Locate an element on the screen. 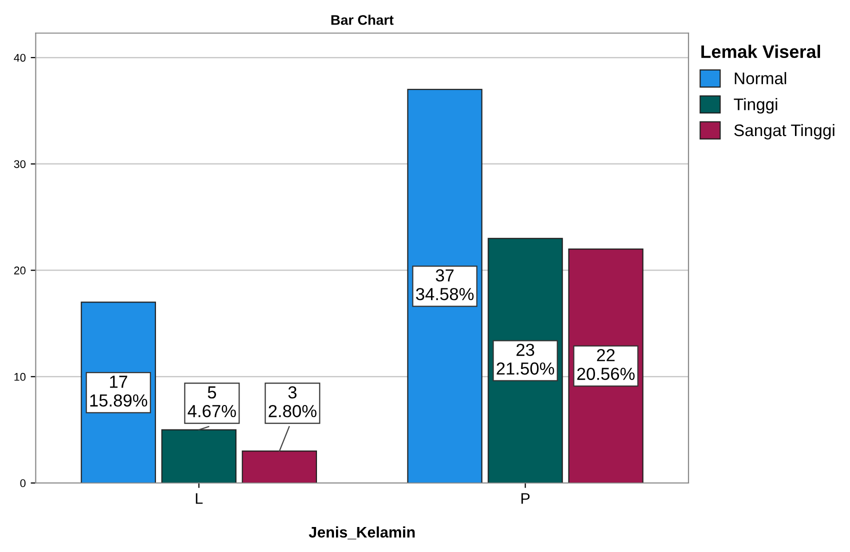 This screenshot has width=850, height=552. chart-title: Bar Chart is located at coordinates (362, 19).